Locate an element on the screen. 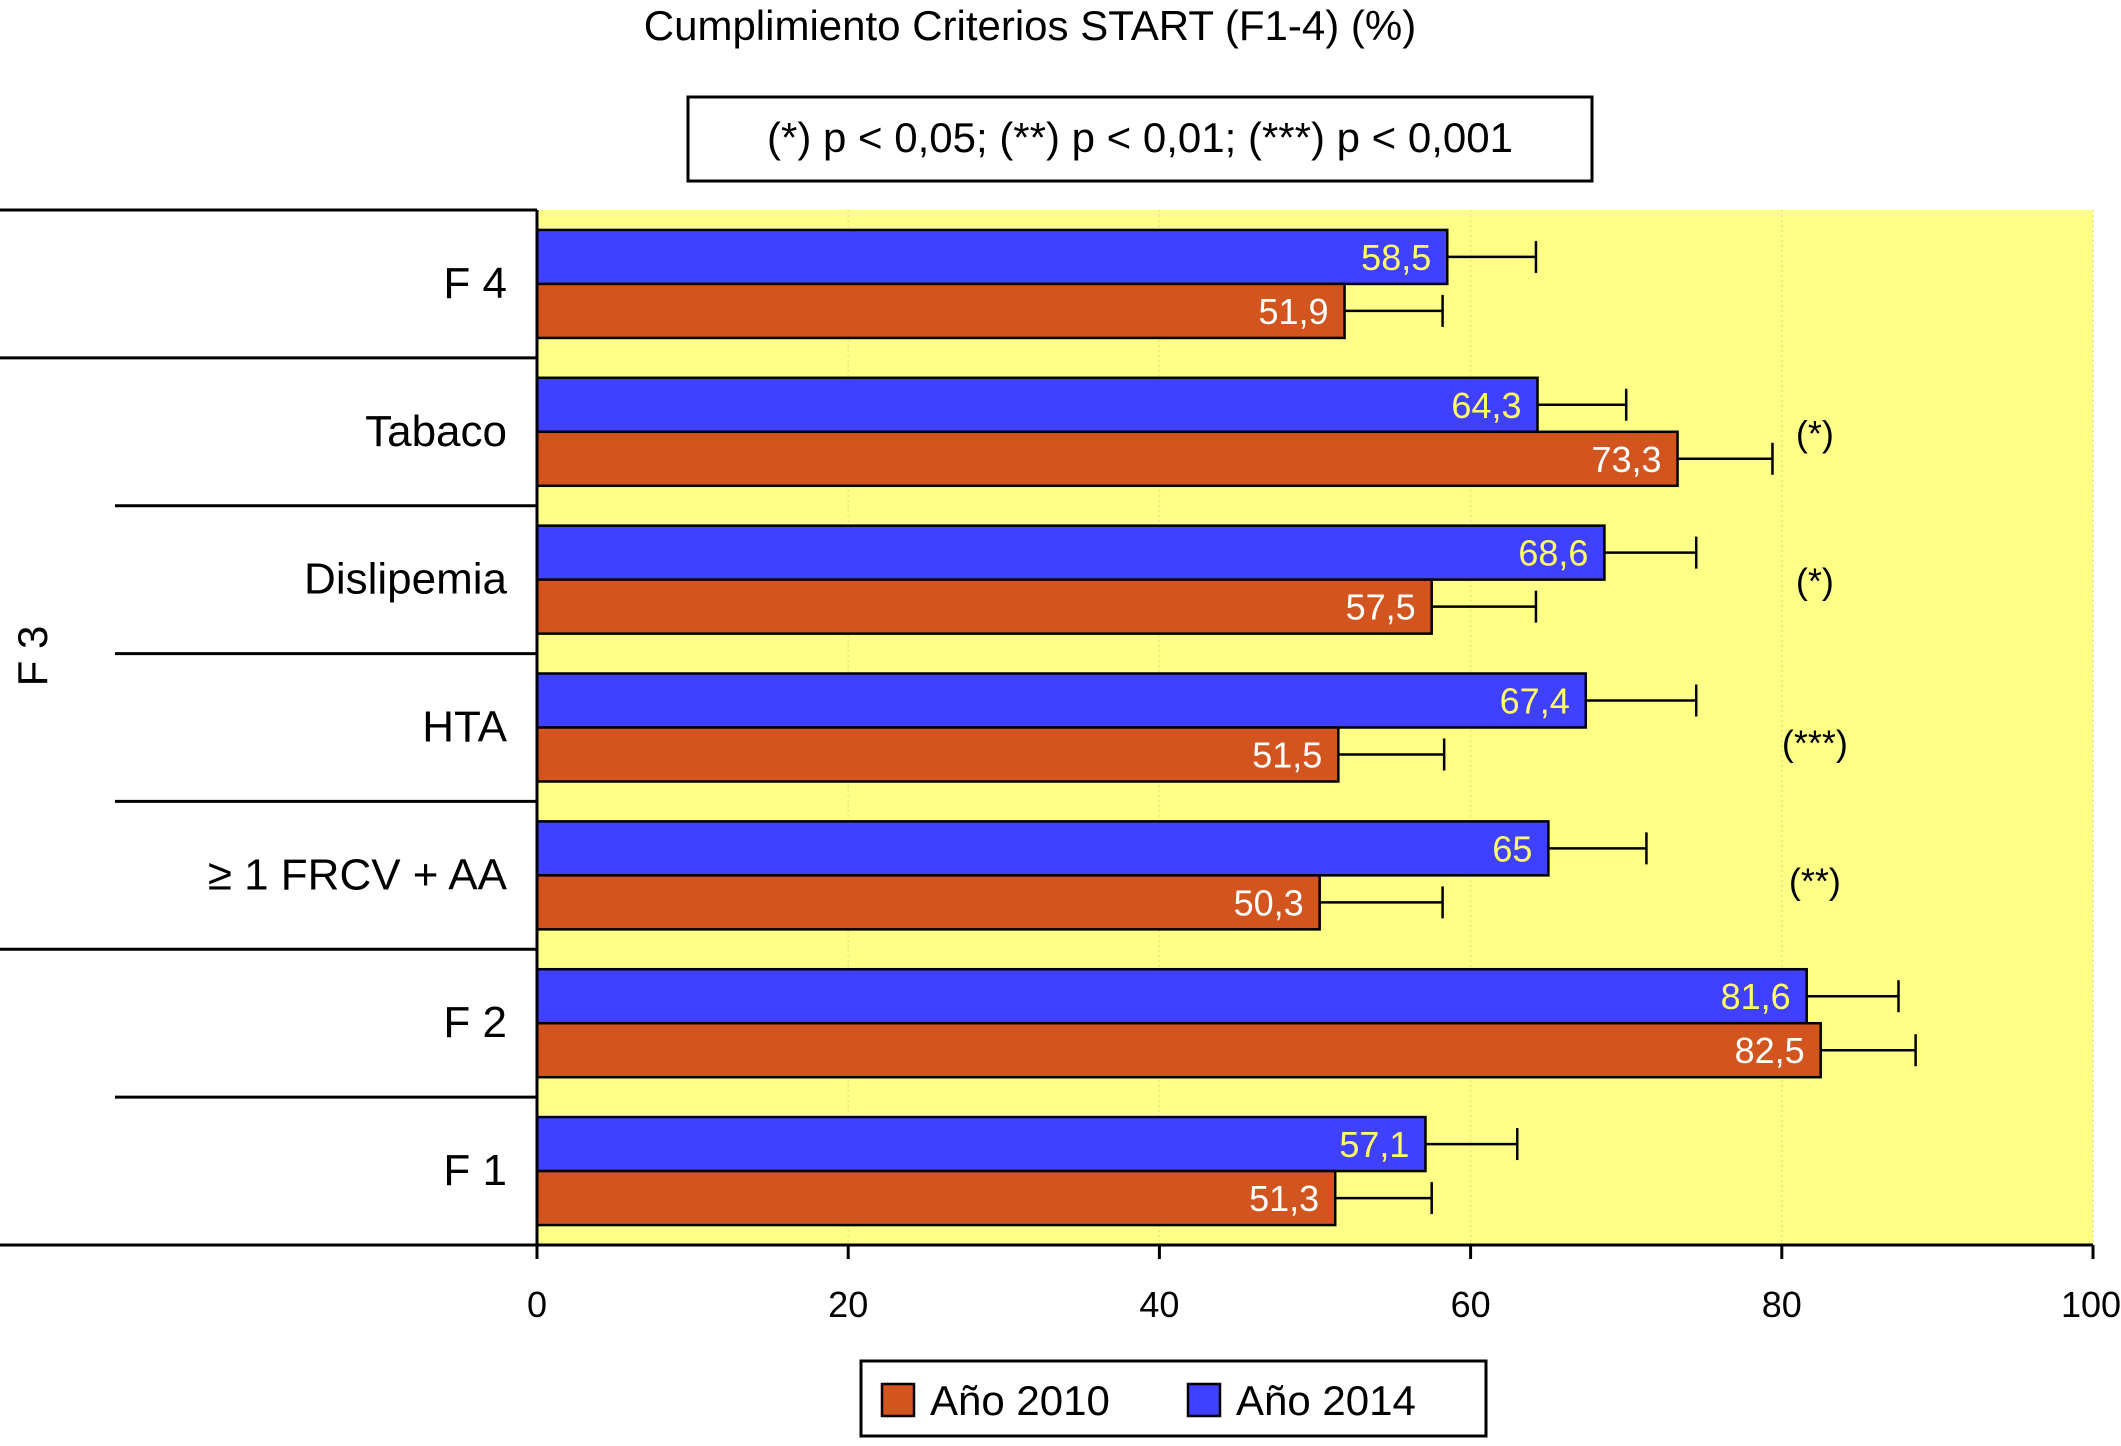 The width and height of the screenshot is (2121, 1446). legend-box is located at coordinates (1173, 1398).